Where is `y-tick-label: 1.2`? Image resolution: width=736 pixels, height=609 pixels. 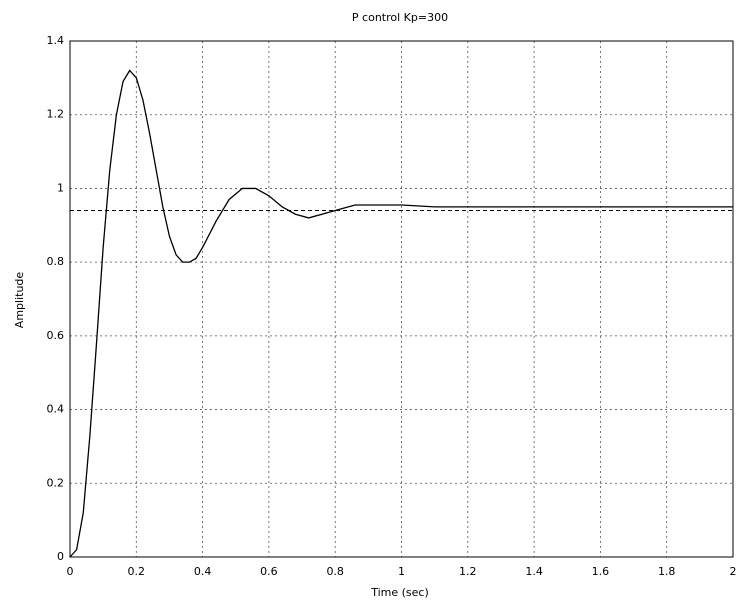 y-tick-label: 1.2 is located at coordinates (56, 114).